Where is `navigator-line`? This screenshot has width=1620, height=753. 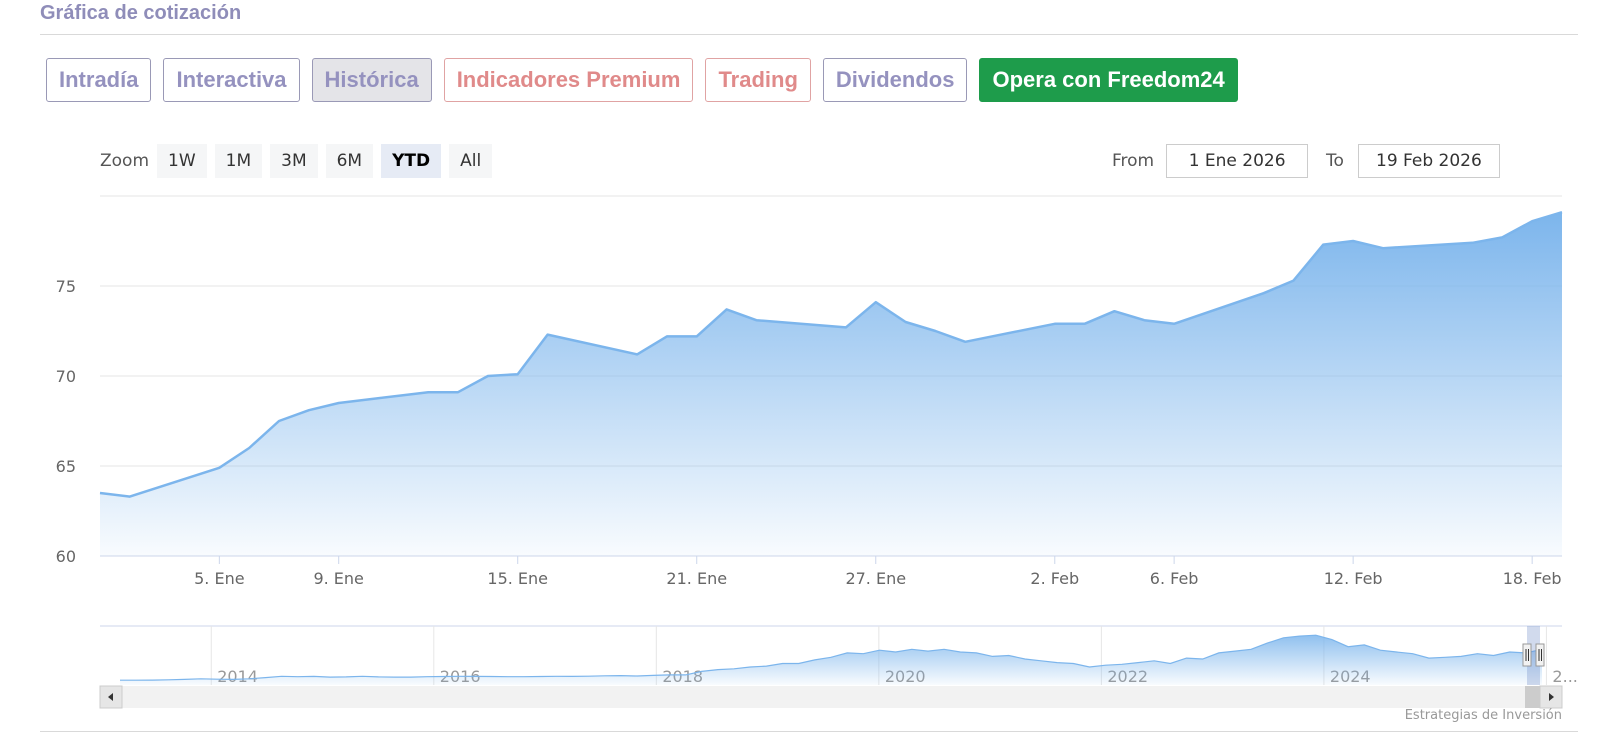
navigator-line is located at coordinates (831, 657).